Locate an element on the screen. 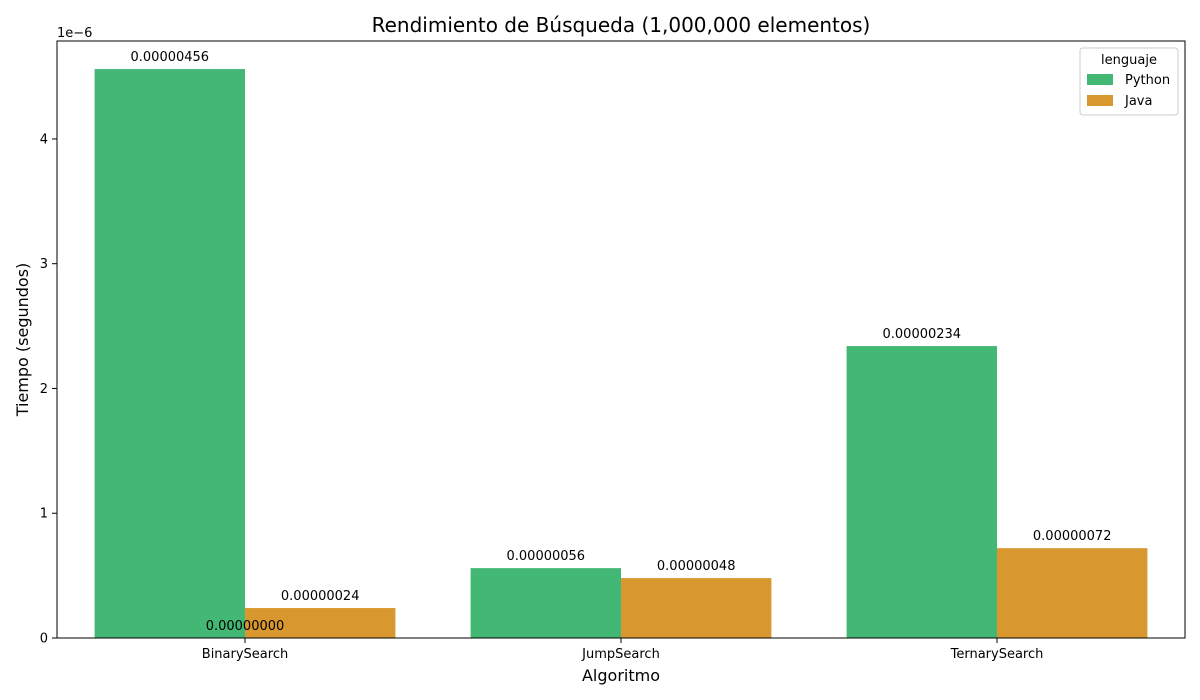 The width and height of the screenshot is (1200, 700). y-axis-multiplier: 1e−6 is located at coordinates (74, 33).